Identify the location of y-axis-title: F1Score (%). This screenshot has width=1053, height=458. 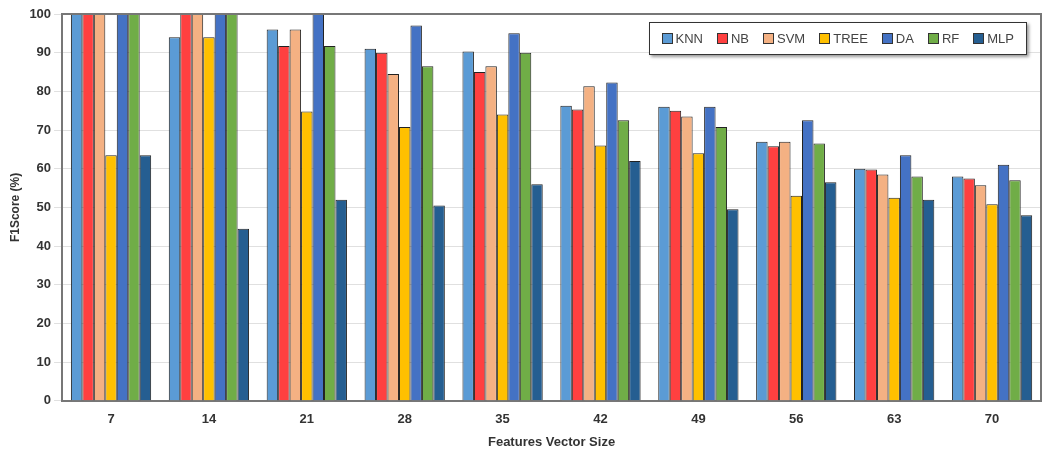
(14, 207).